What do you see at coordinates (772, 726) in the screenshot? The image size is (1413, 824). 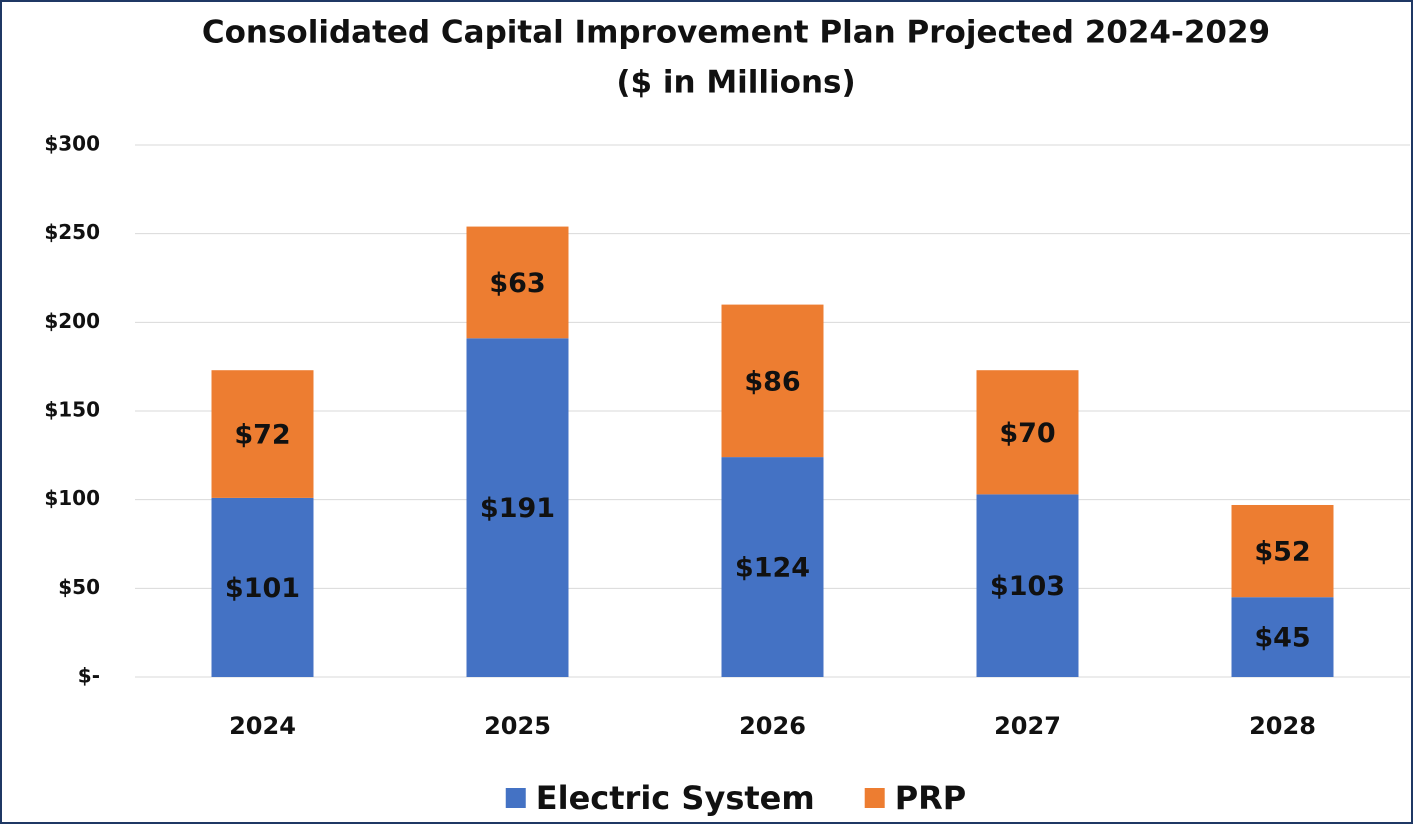 I see `x-tick-label: 2026` at bounding box center [772, 726].